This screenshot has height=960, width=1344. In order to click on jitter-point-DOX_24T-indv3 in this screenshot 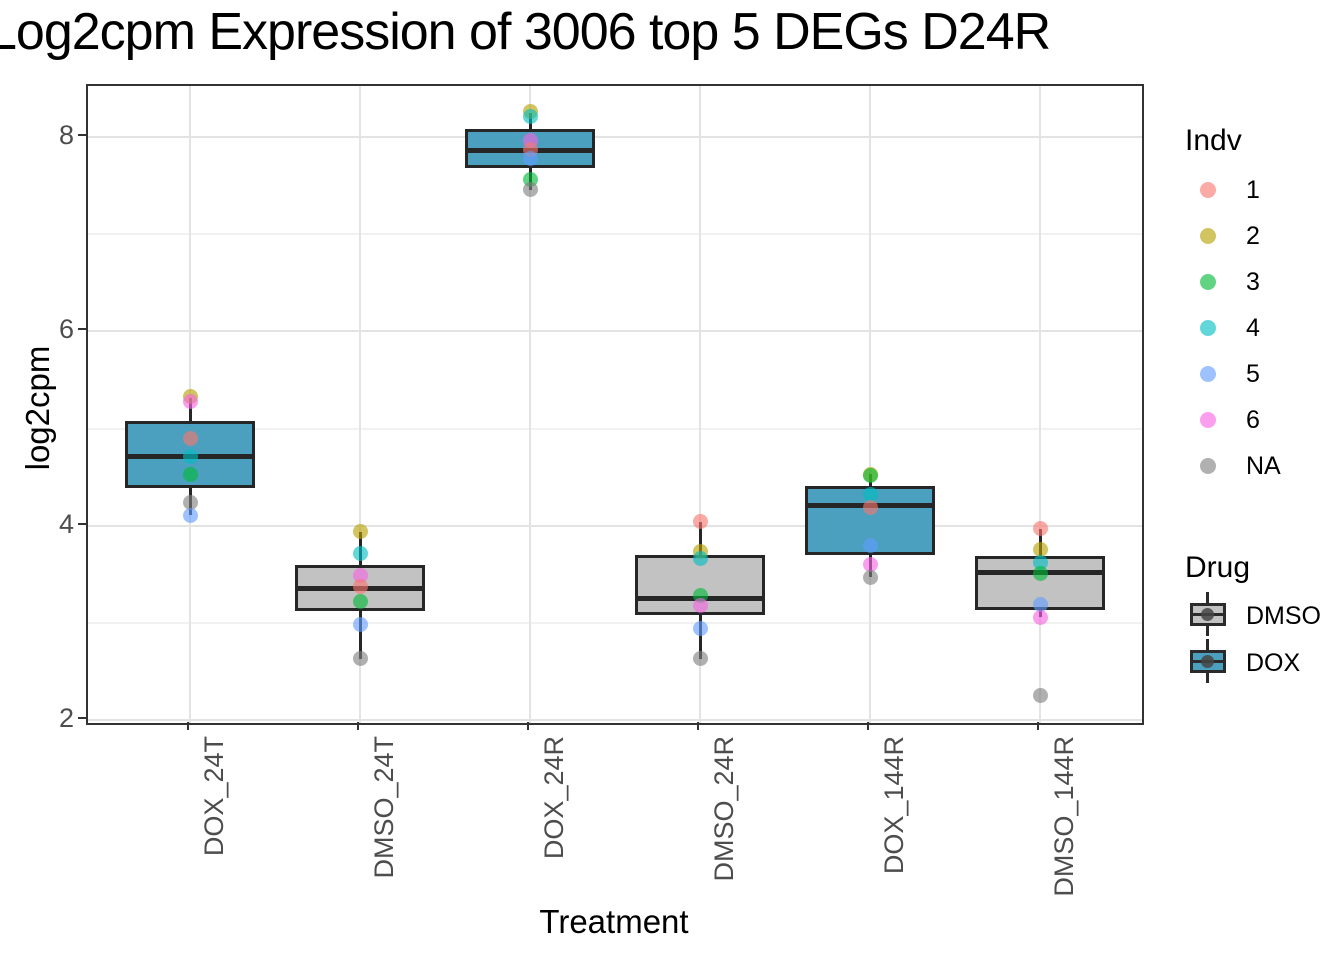, I will do `click(190, 474)`.